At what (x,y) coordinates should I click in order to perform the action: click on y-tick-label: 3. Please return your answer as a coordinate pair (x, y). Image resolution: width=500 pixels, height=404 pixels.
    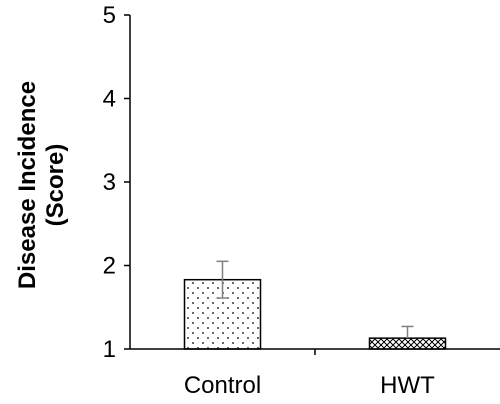
    Looking at the image, I should click on (109, 182).